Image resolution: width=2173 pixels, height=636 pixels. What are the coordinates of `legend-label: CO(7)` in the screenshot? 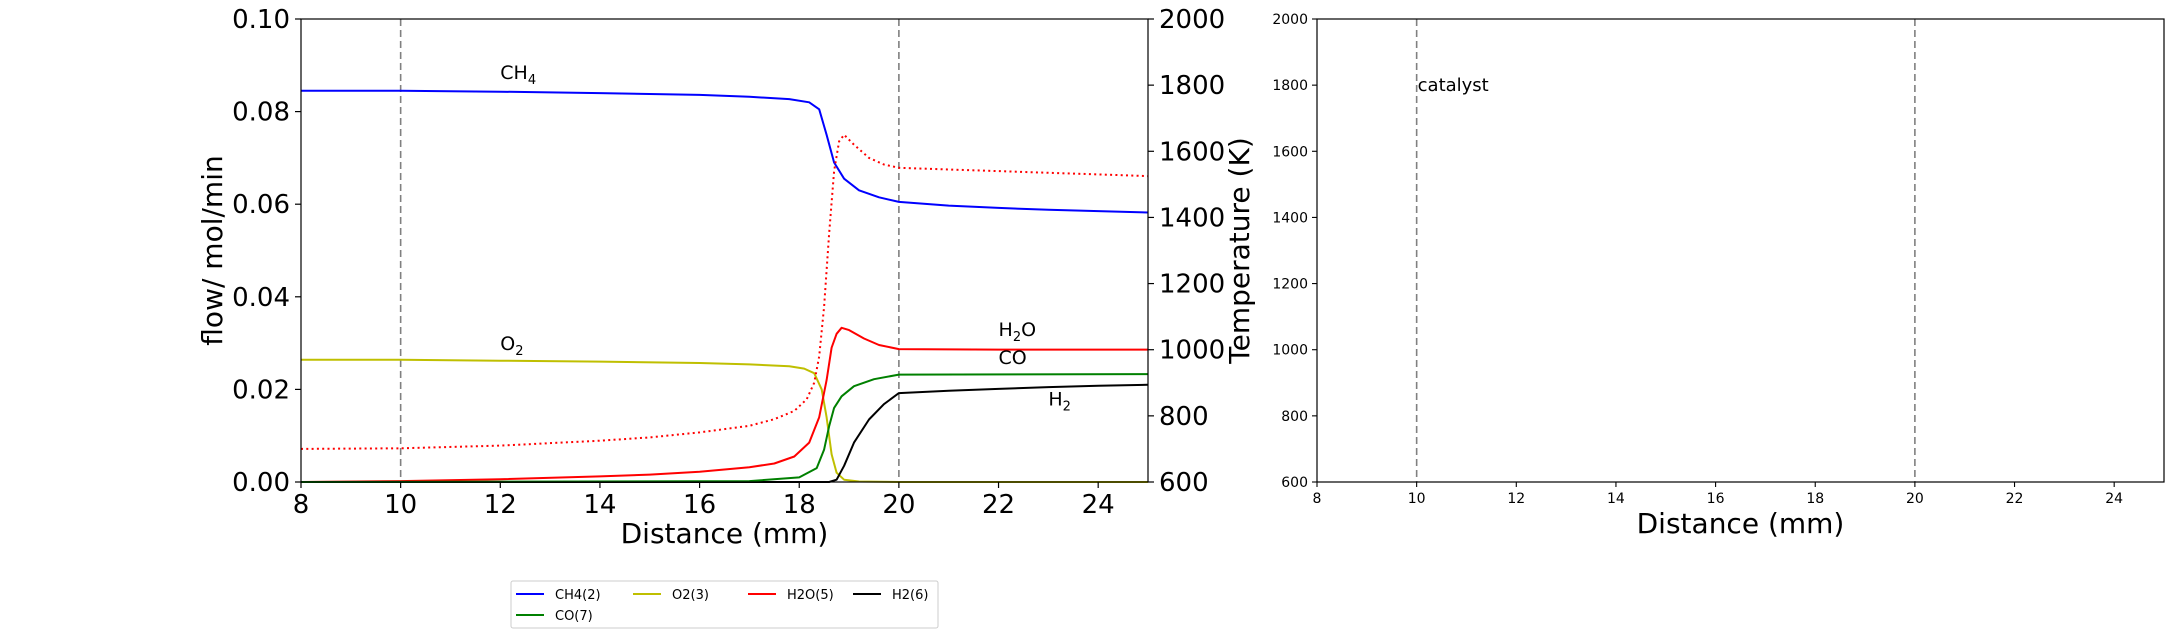 It's located at (574, 616).